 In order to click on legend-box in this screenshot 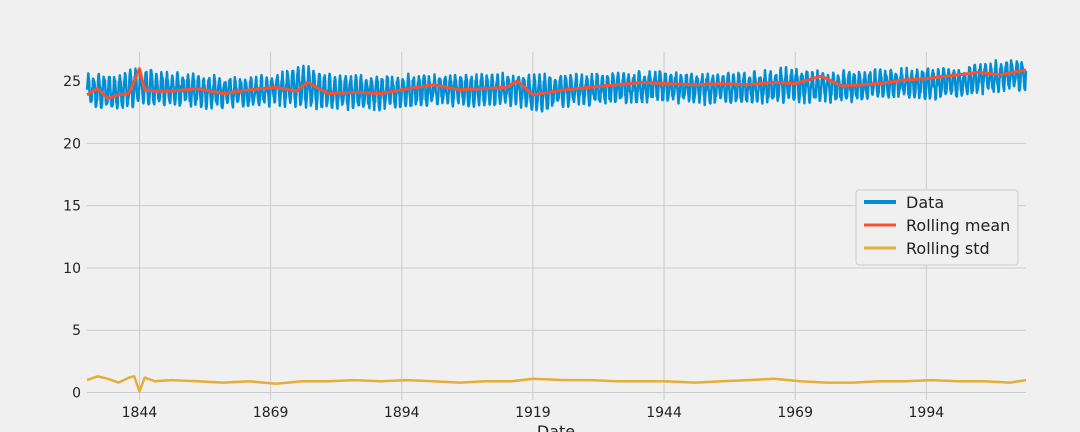, I will do `click(937, 227)`.